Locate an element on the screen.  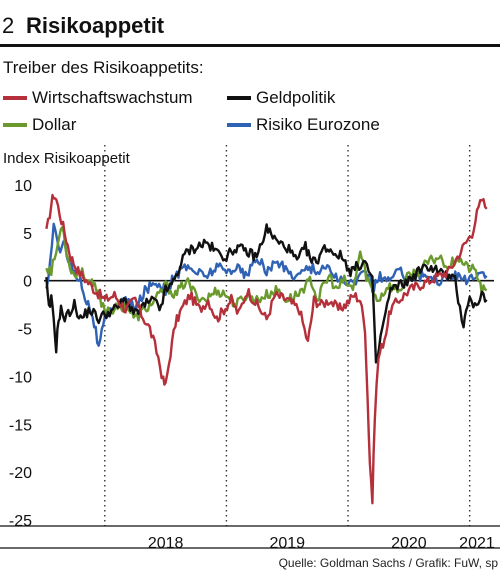
legend-item-dollar: Dollar is located at coordinates (39, 125).